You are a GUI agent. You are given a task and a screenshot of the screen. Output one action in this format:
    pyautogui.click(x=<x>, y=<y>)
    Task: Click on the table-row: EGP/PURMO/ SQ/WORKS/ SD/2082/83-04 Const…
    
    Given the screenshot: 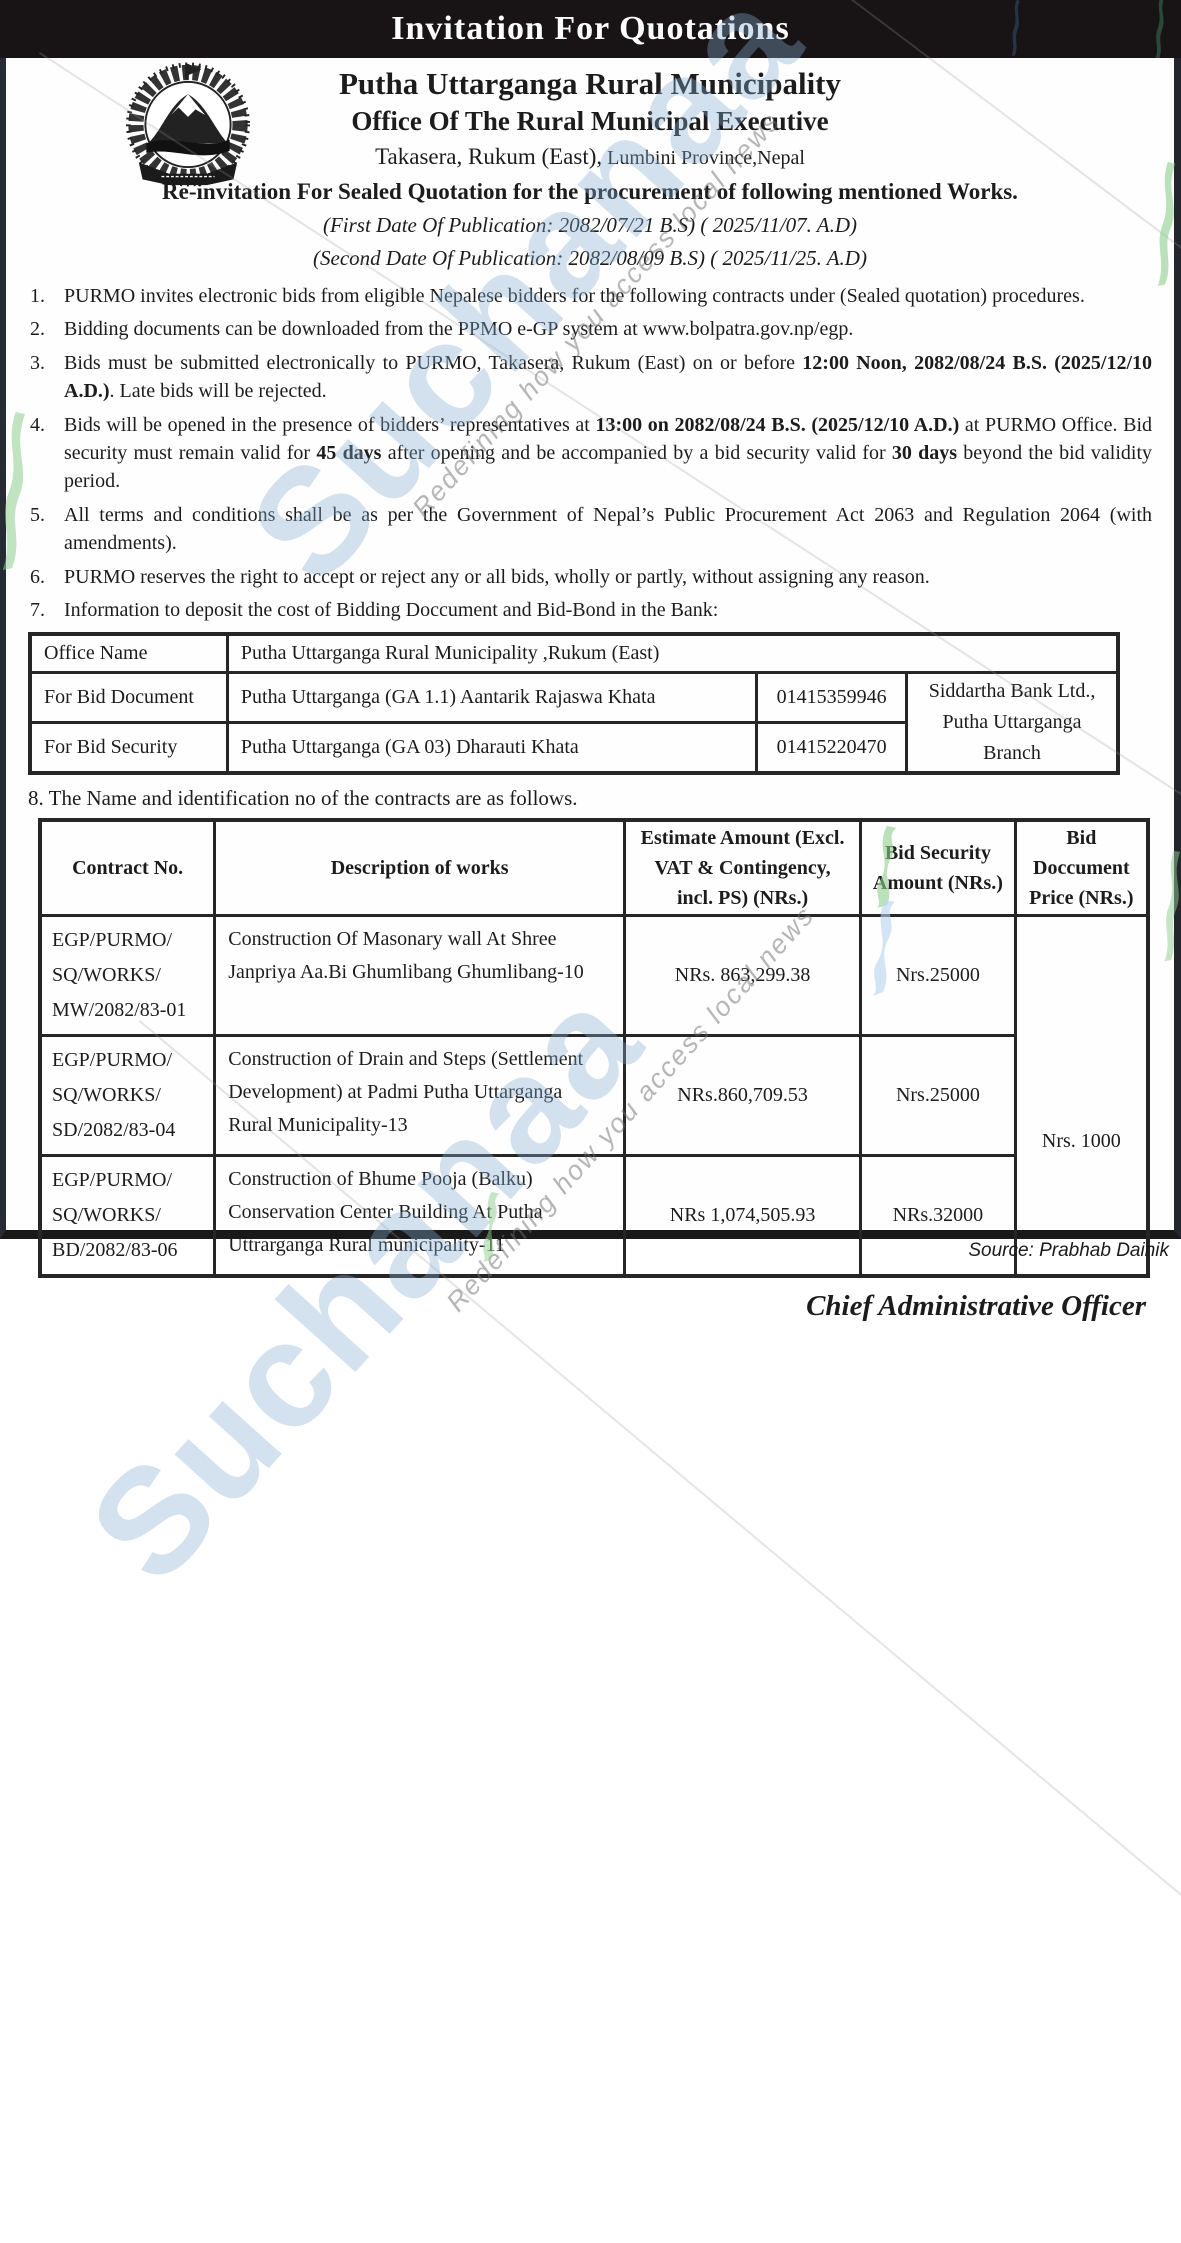 What is the action you would take?
    pyautogui.click(x=593, y=1096)
    